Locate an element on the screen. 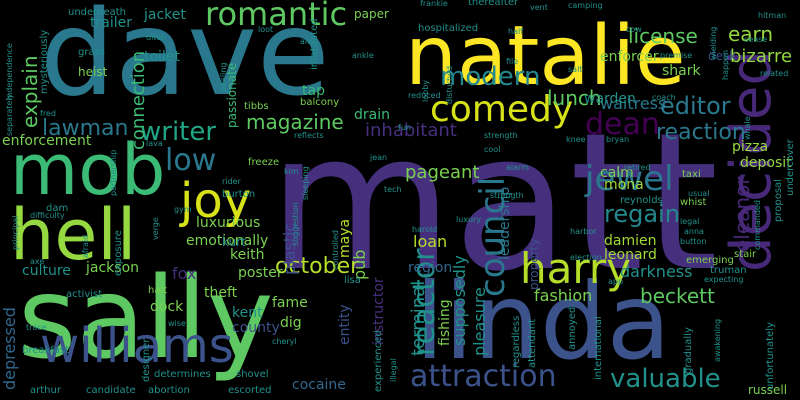 The width and height of the screenshot is (800, 400). word-arthur: arthur is located at coordinates (45, 390).